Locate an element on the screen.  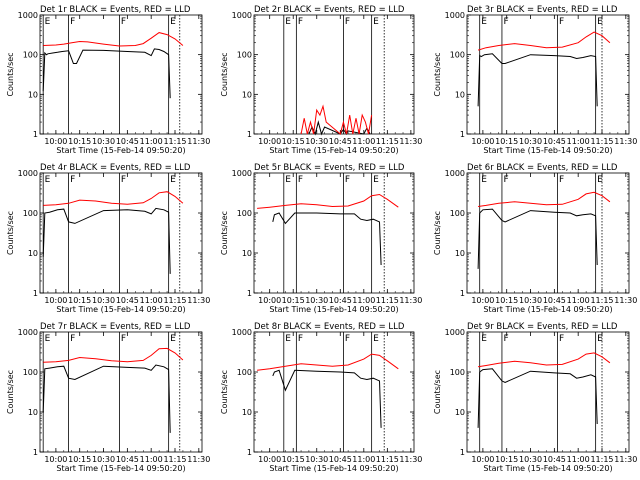
chart-title: Det 8r BLACK = Events, RED = LLD is located at coordinates (329, 327).